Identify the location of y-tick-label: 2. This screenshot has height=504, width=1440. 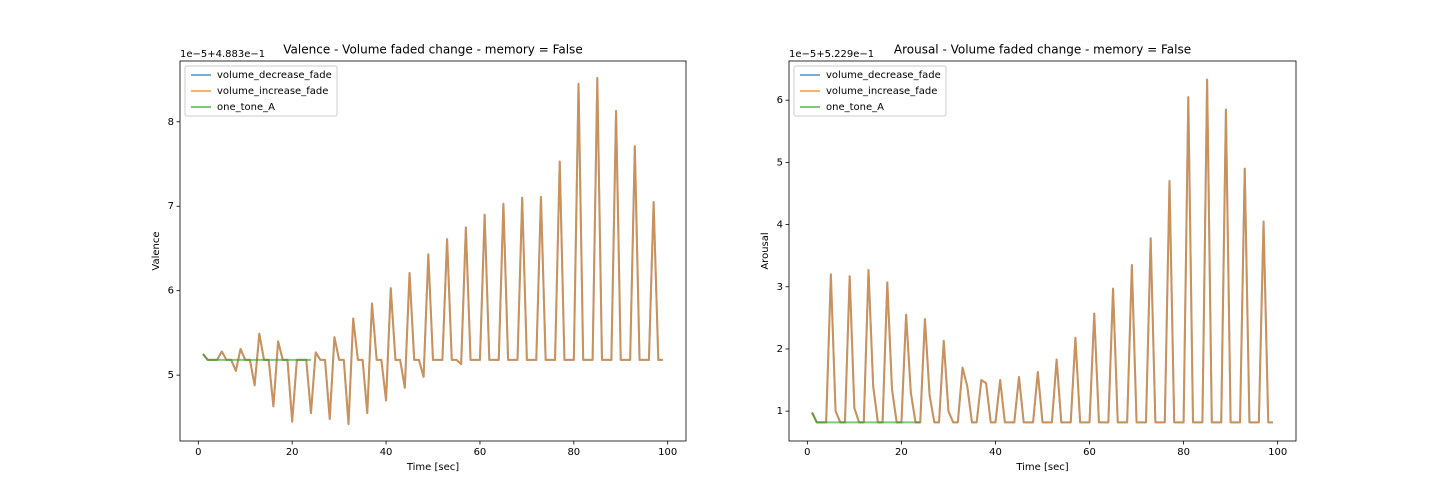
(780, 349).